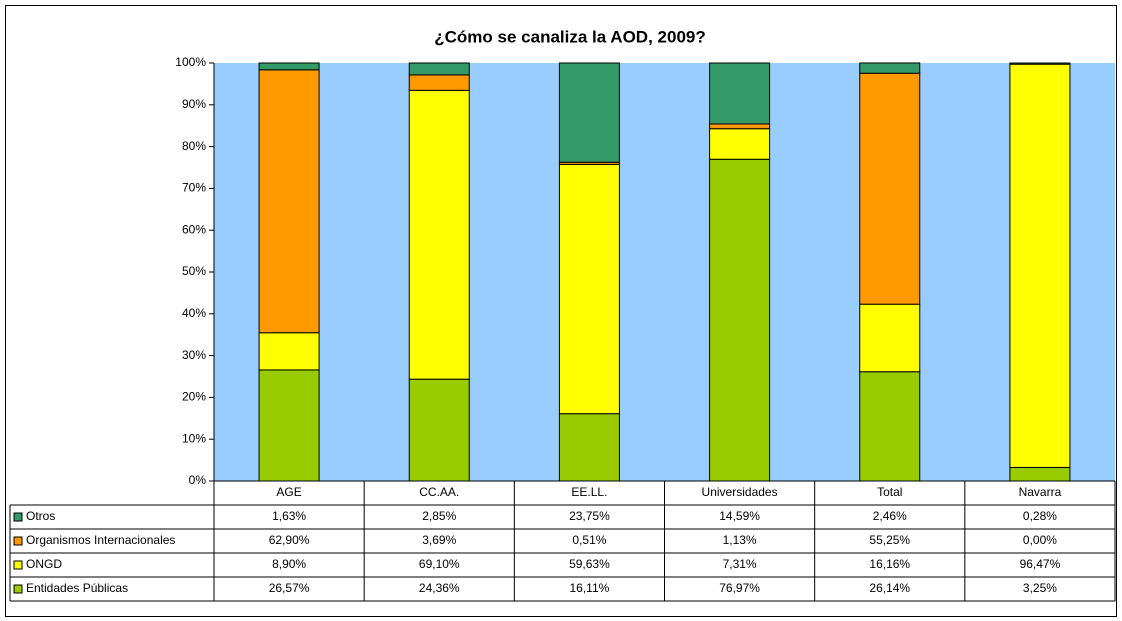 The image size is (1122, 621). Describe the element at coordinates (194, 146) in the screenshot. I see `y-tick-label: 80%` at that location.